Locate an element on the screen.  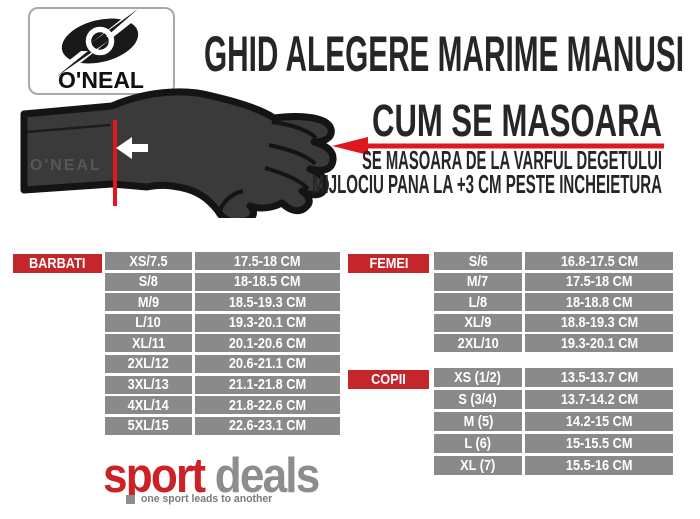
tagline-text: one sport leads to another is located at coordinates (207, 499).